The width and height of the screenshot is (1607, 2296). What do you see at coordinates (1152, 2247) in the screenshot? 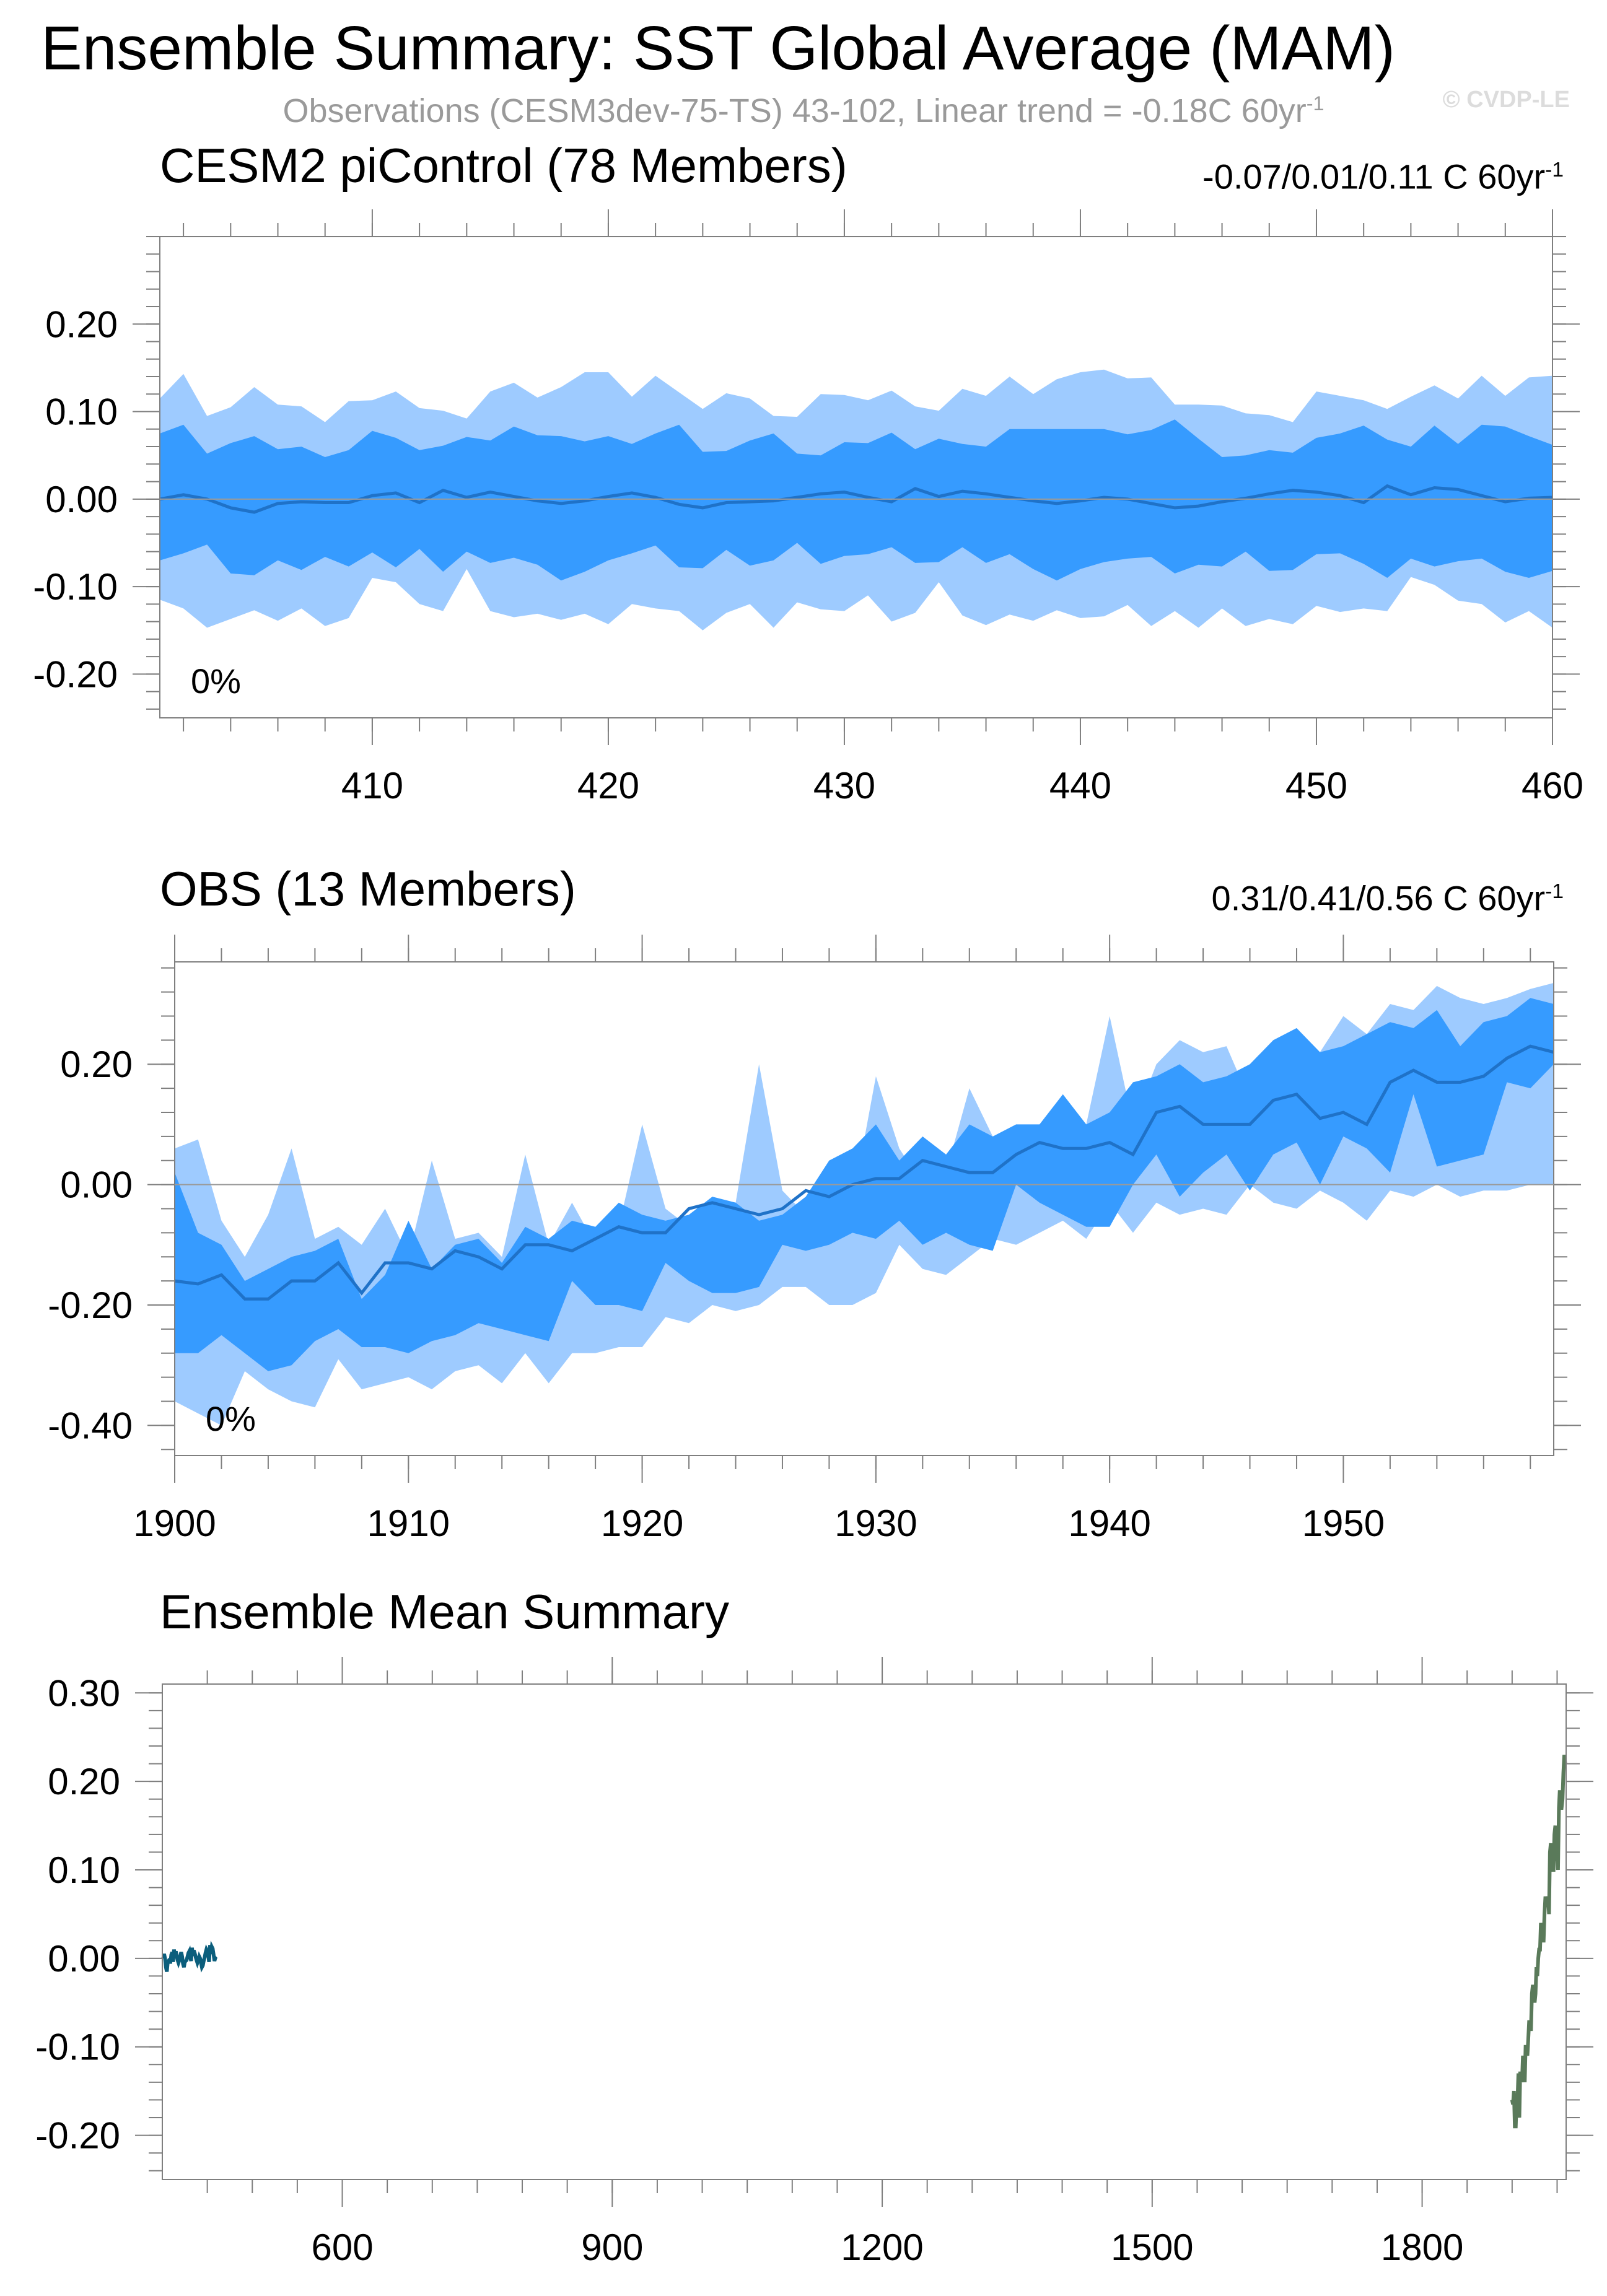
I see `ensemble-x-tick-label: 1500` at bounding box center [1152, 2247].